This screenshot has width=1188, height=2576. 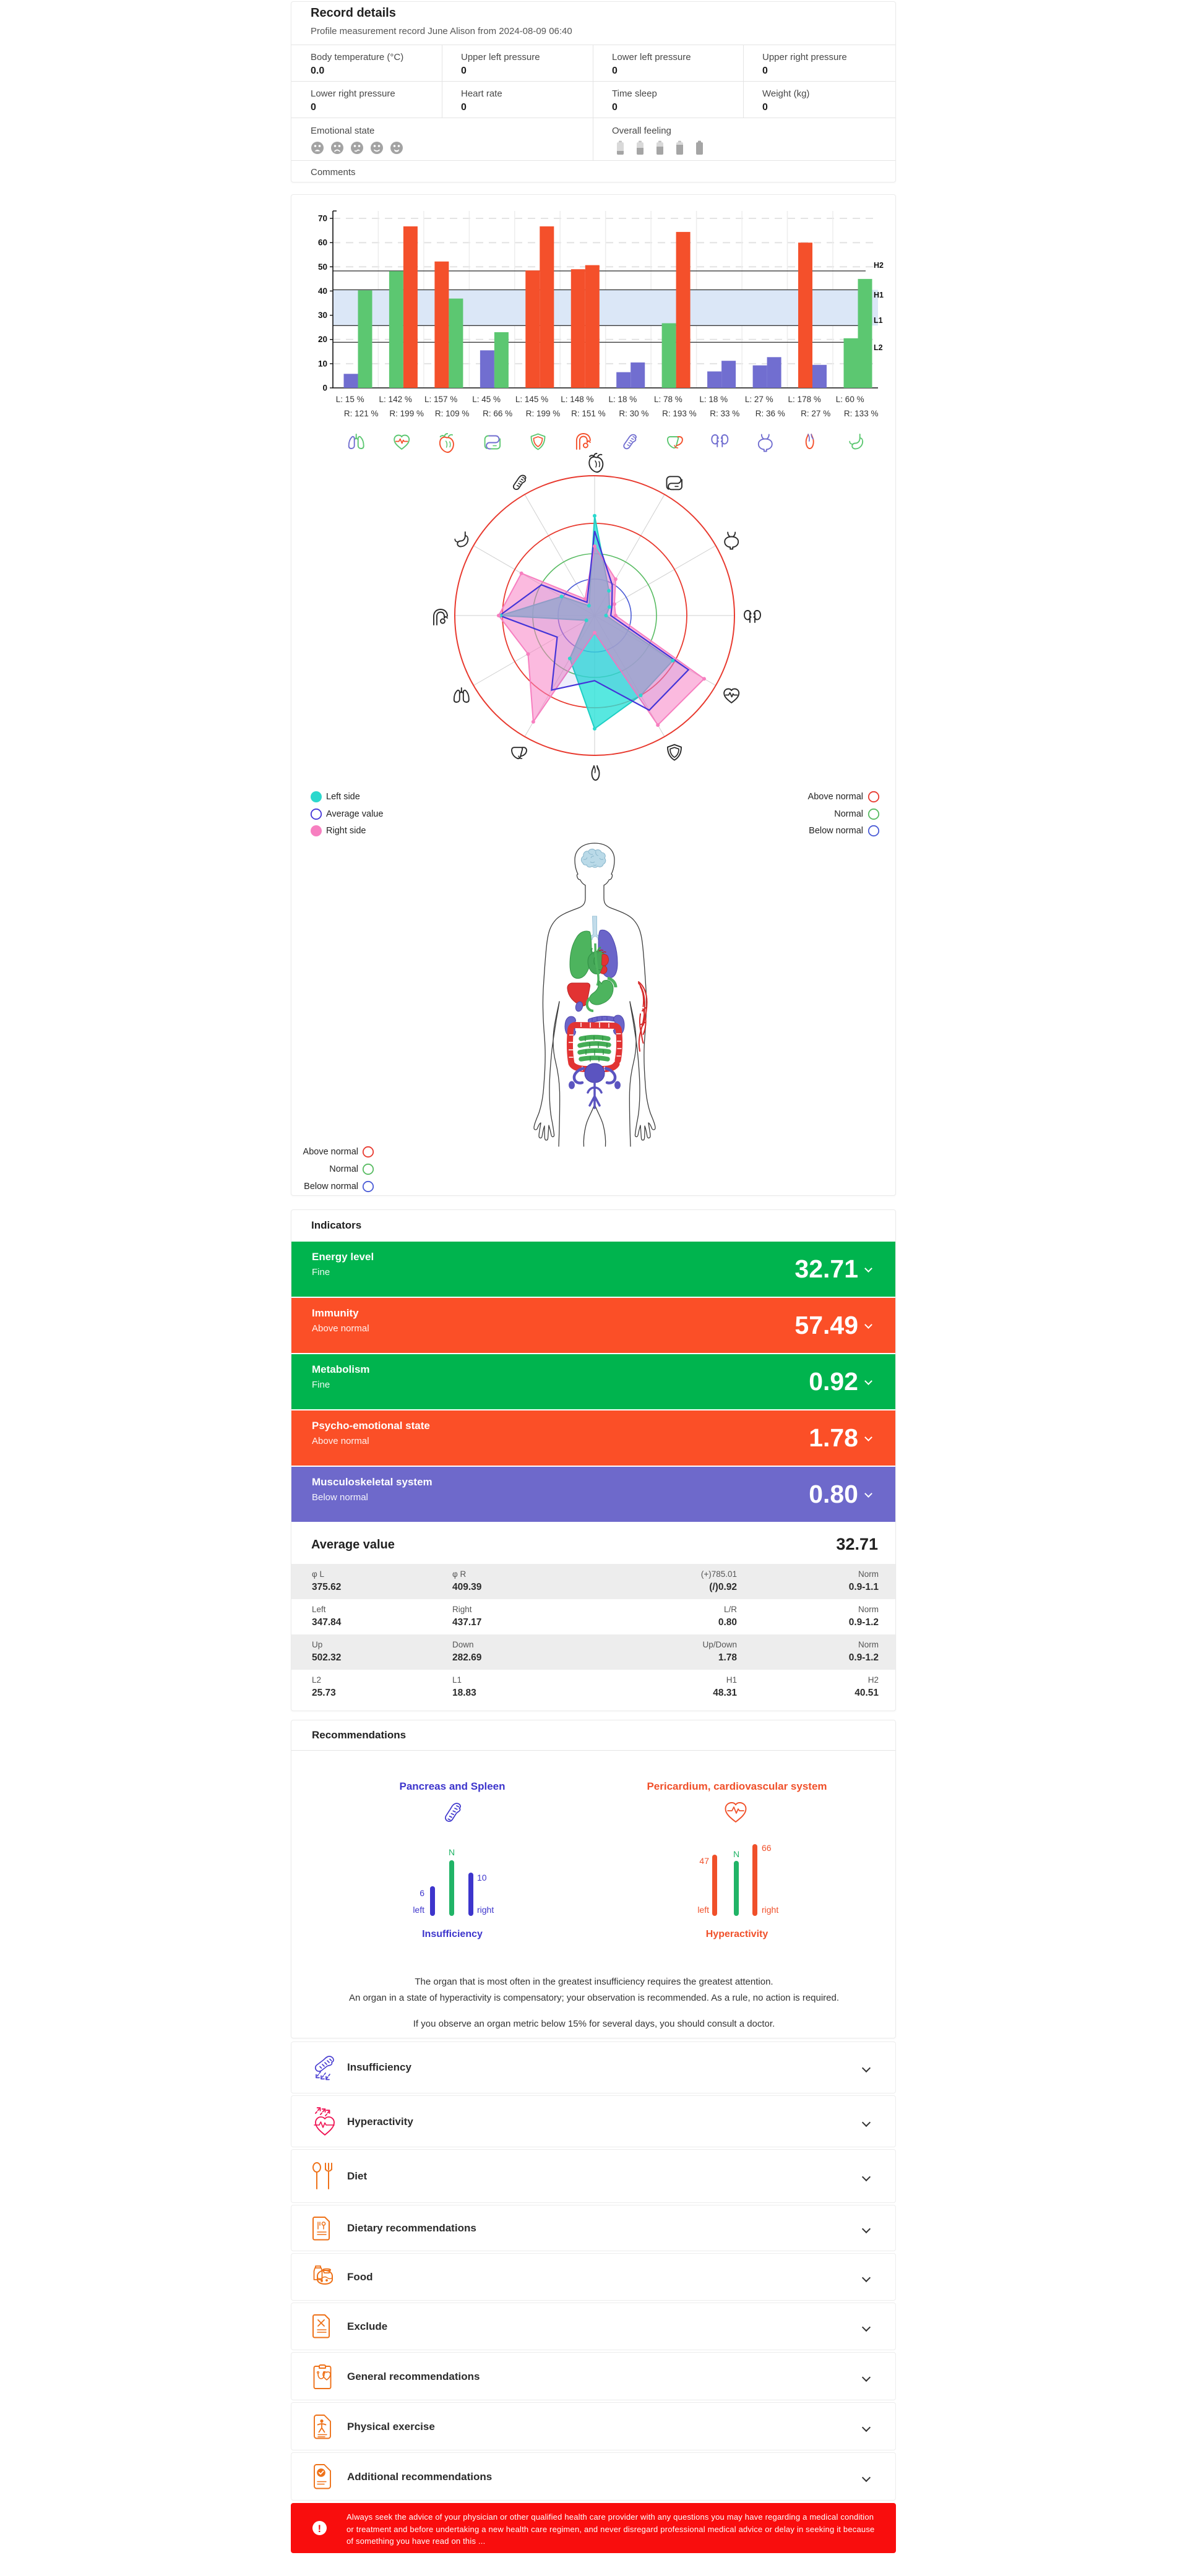 I want to click on svg-text: L: 78 %, so click(x=668, y=399).